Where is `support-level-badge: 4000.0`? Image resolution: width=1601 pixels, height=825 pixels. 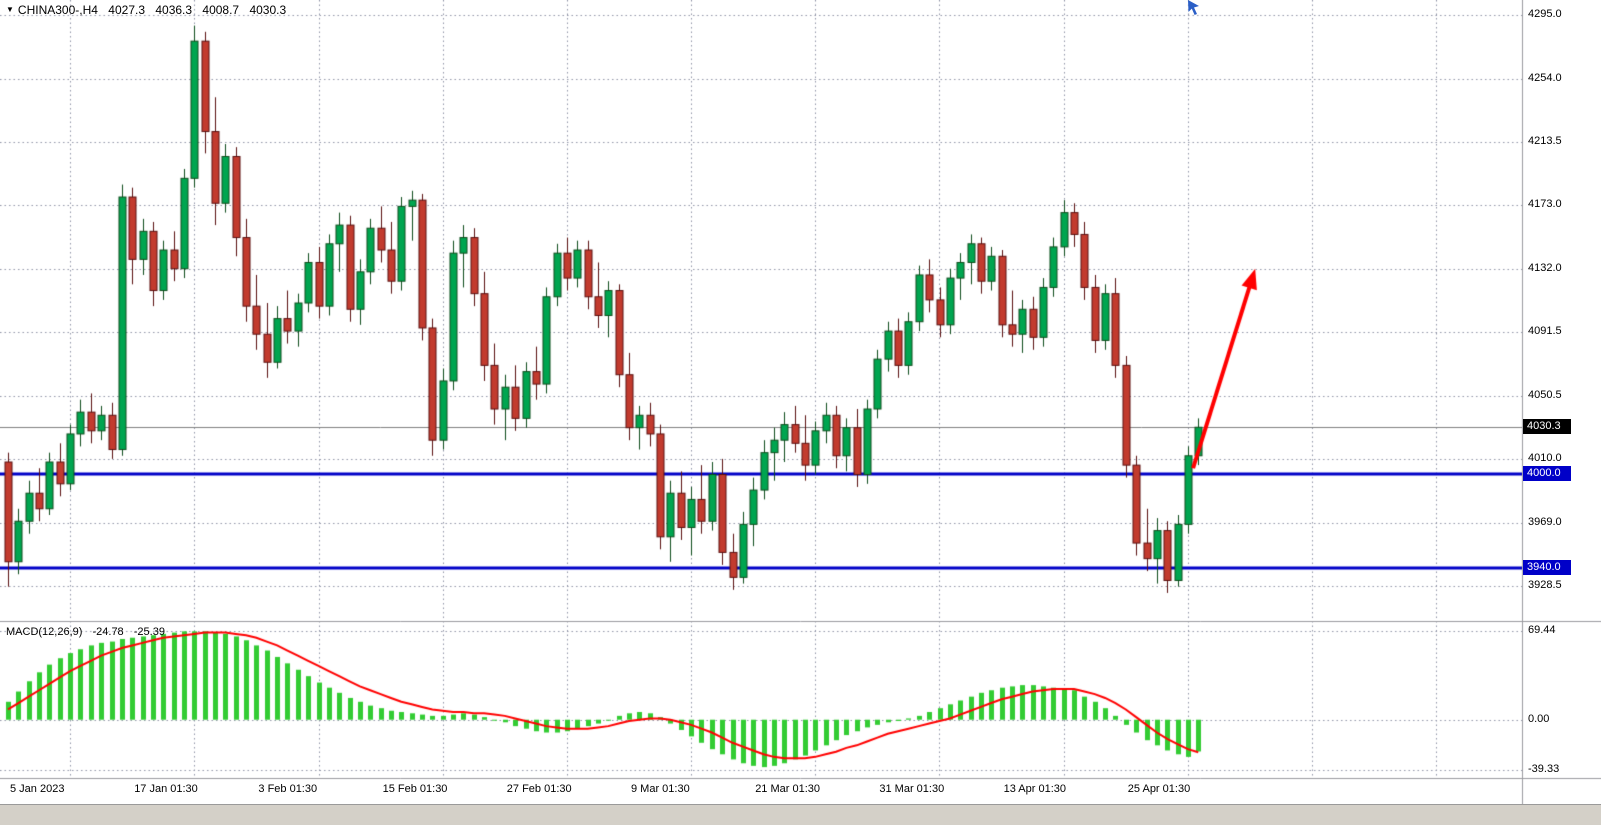
support-level-badge: 4000.0 is located at coordinates (1547, 474).